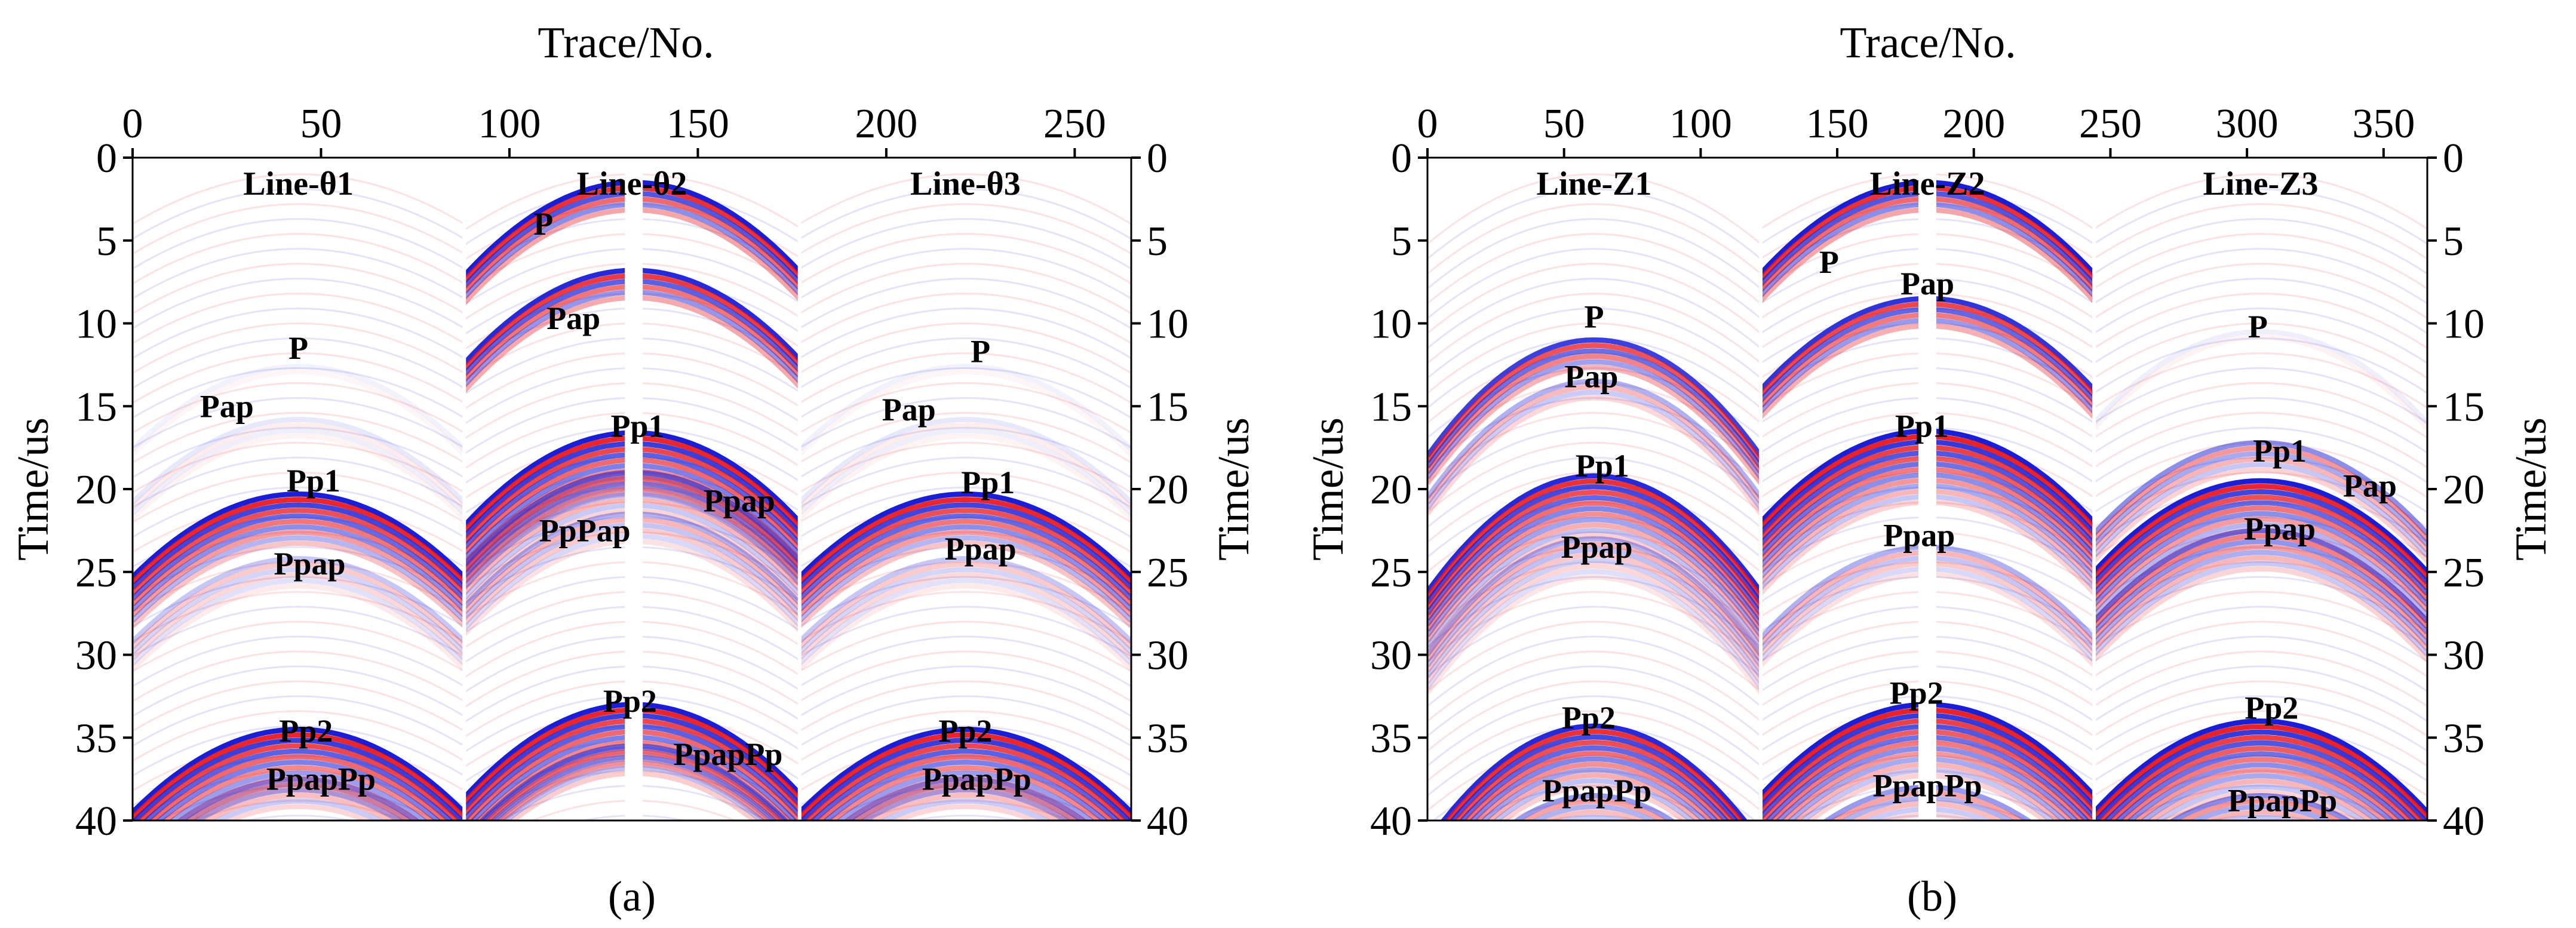 This screenshot has height=928, width=2576. What do you see at coordinates (634, 489) in the screenshot?
I see `source-gap` at bounding box center [634, 489].